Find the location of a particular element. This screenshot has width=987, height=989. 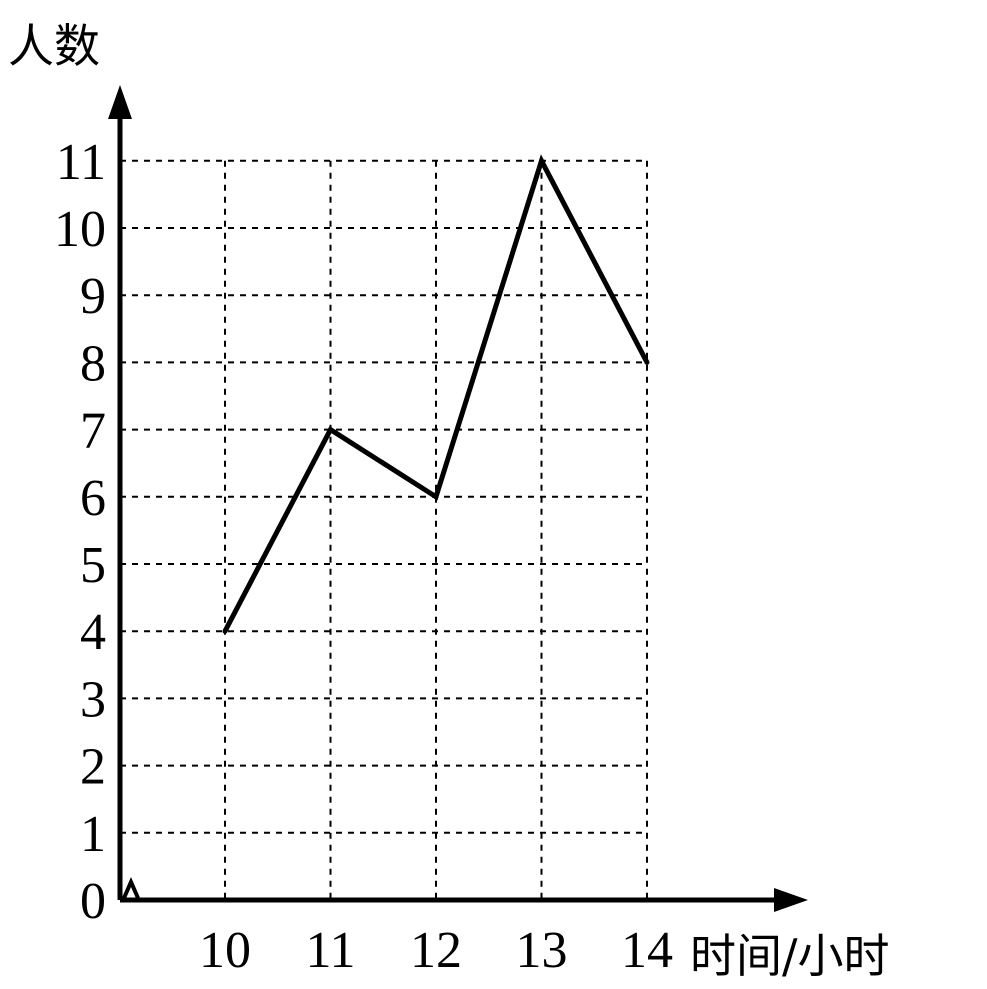

y-tick-label: 9 is located at coordinates (93, 296).